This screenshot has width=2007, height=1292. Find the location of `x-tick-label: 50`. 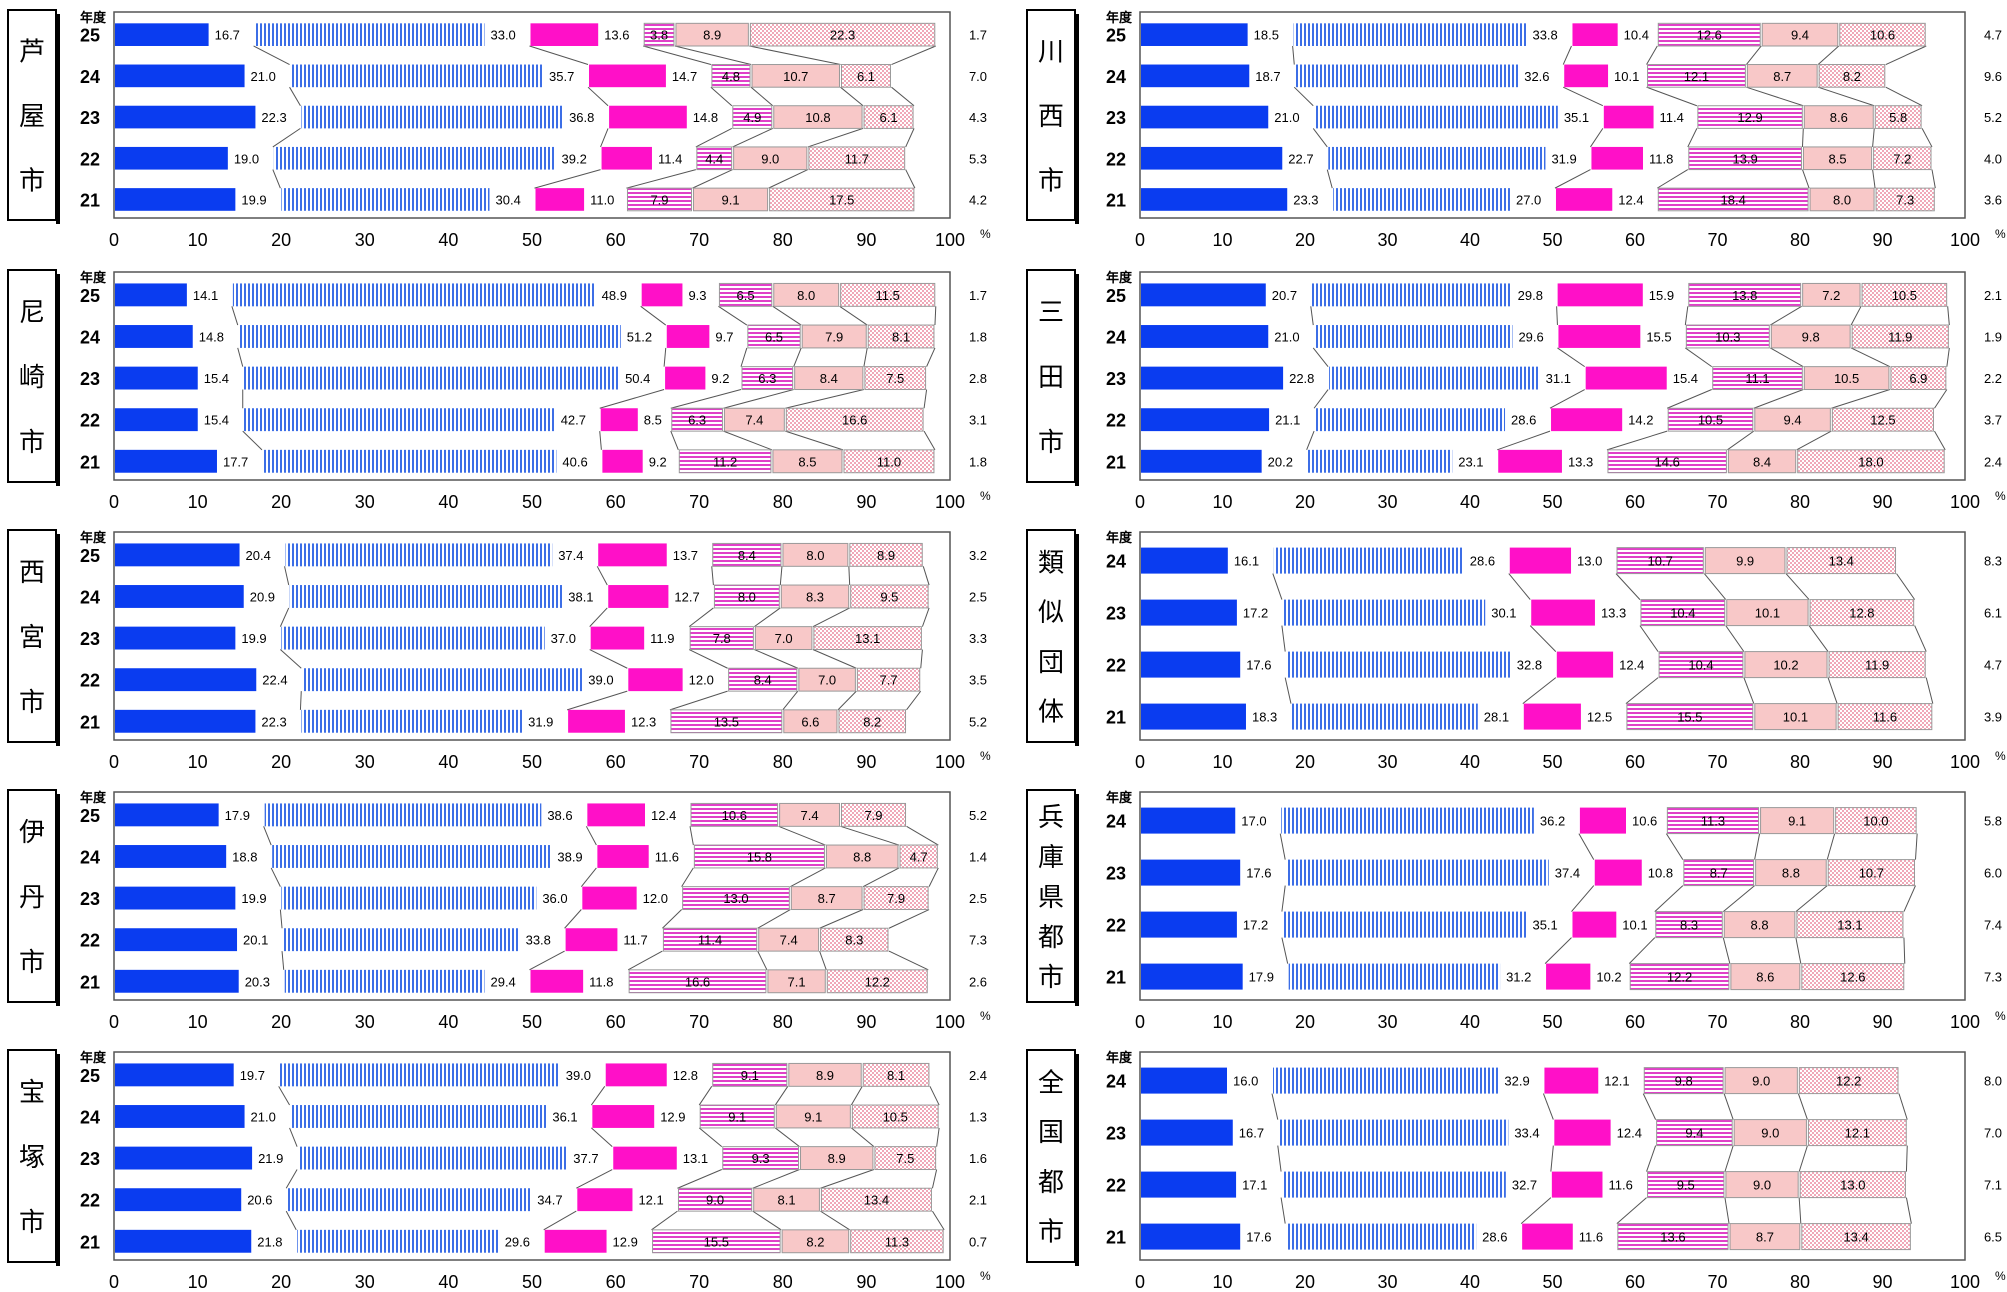

x-tick-label: 50 is located at coordinates (532, 240).